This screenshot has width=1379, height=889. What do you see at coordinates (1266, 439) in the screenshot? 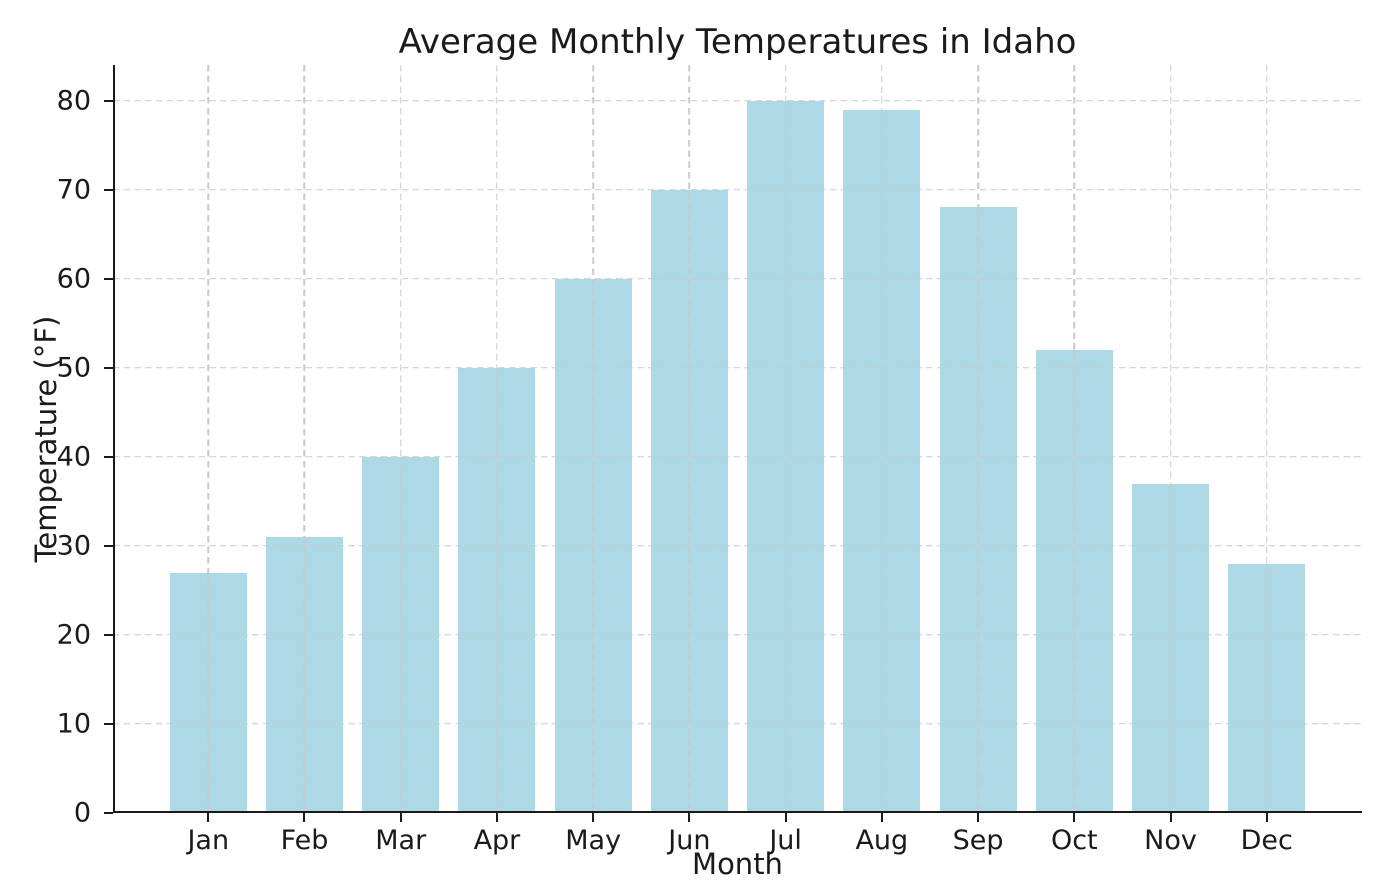
I see `x-gridline-dec` at bounding box center [1266, 439].